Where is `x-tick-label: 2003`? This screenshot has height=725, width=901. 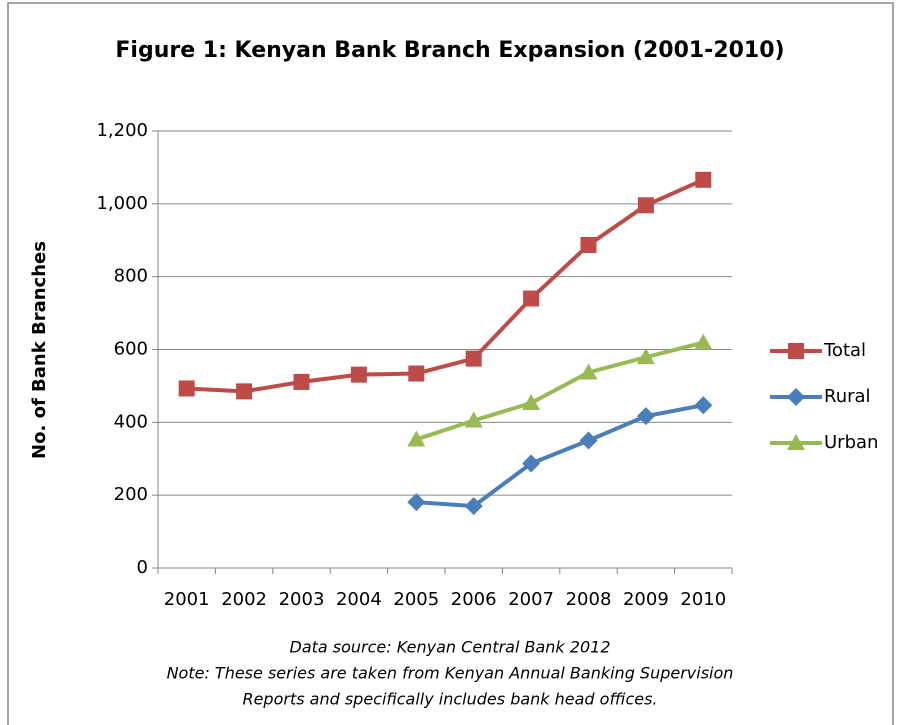
x-tick-label: 2003 is located at coordinates (302, 599).